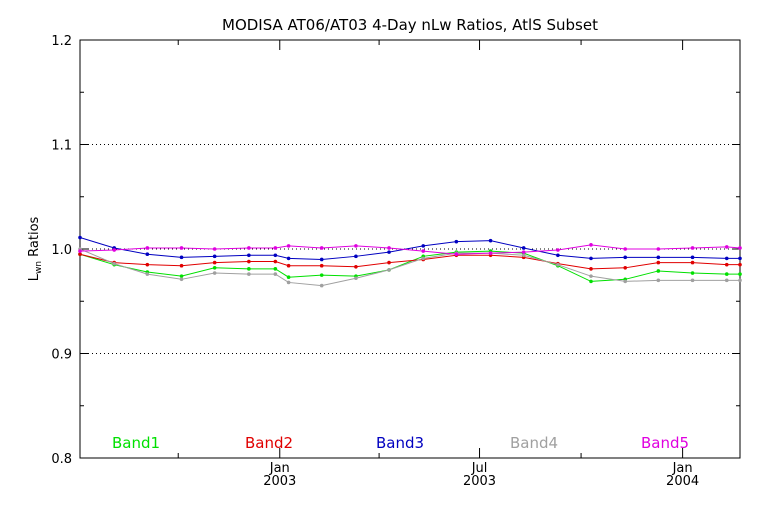  I want to click on legend-entry-band2: Band2, so click(269, 443).